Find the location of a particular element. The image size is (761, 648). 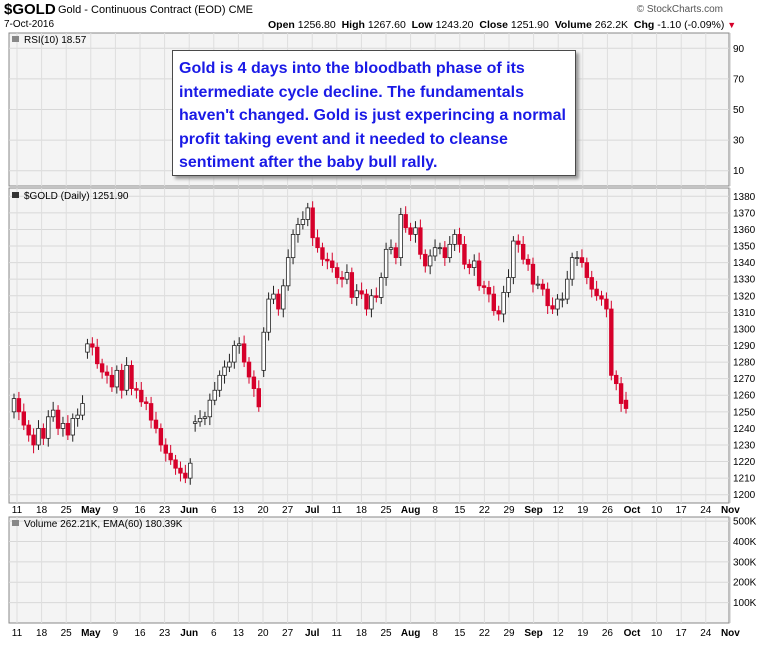

x-tick-label: 6 is located at coordinates (214, 510).